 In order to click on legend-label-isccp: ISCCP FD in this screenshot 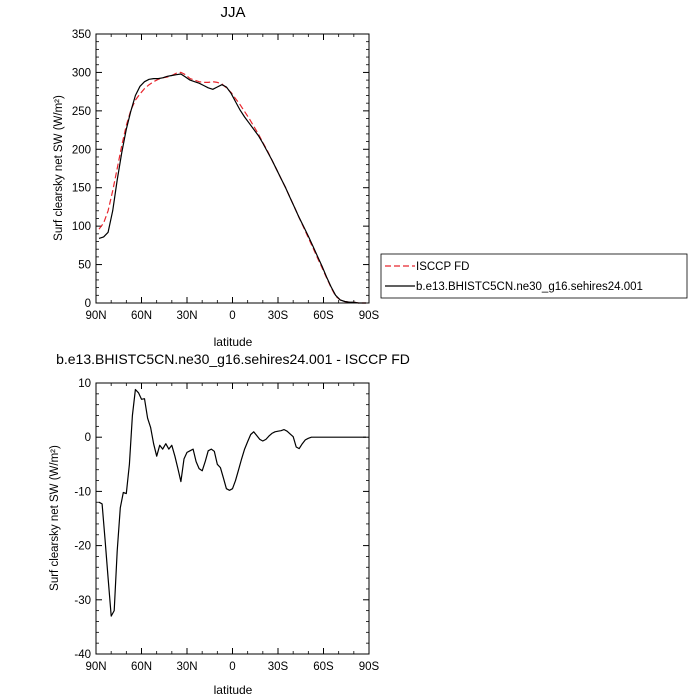, I will do `click(442, 267)`.